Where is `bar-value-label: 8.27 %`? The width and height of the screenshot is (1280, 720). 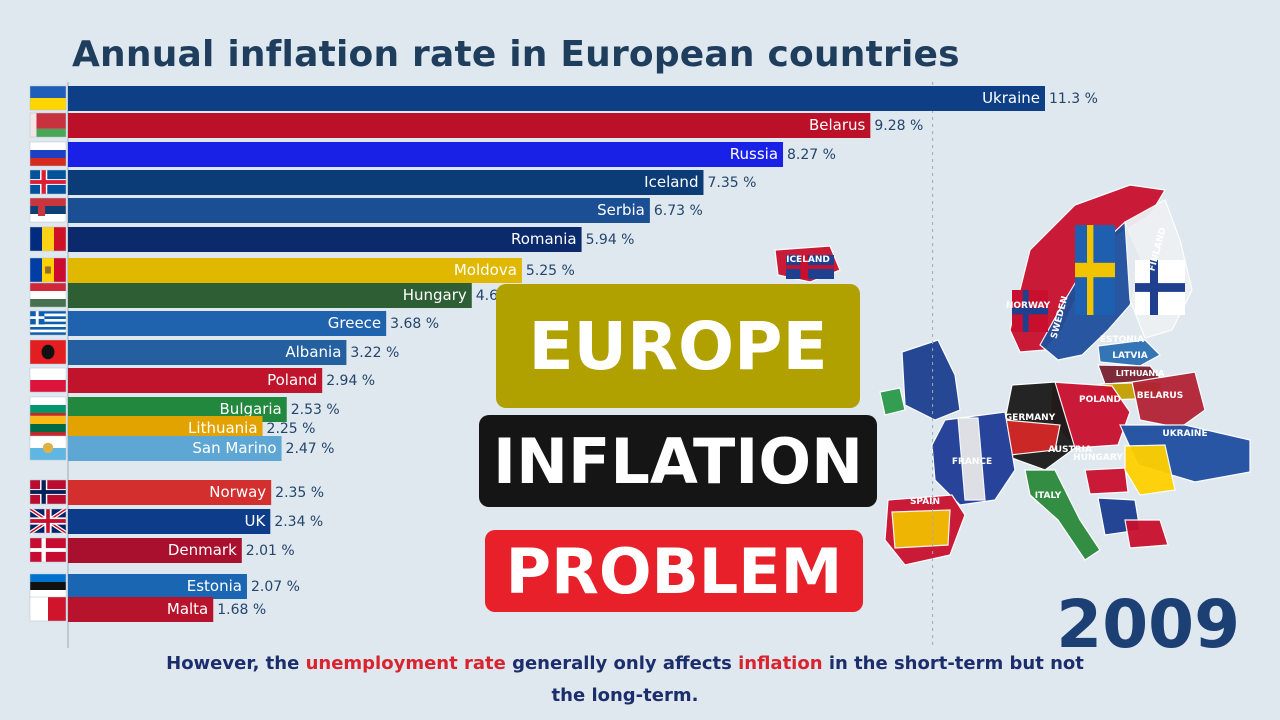
bar-value-label: 8.27 % is located at coordinates (811, 155).